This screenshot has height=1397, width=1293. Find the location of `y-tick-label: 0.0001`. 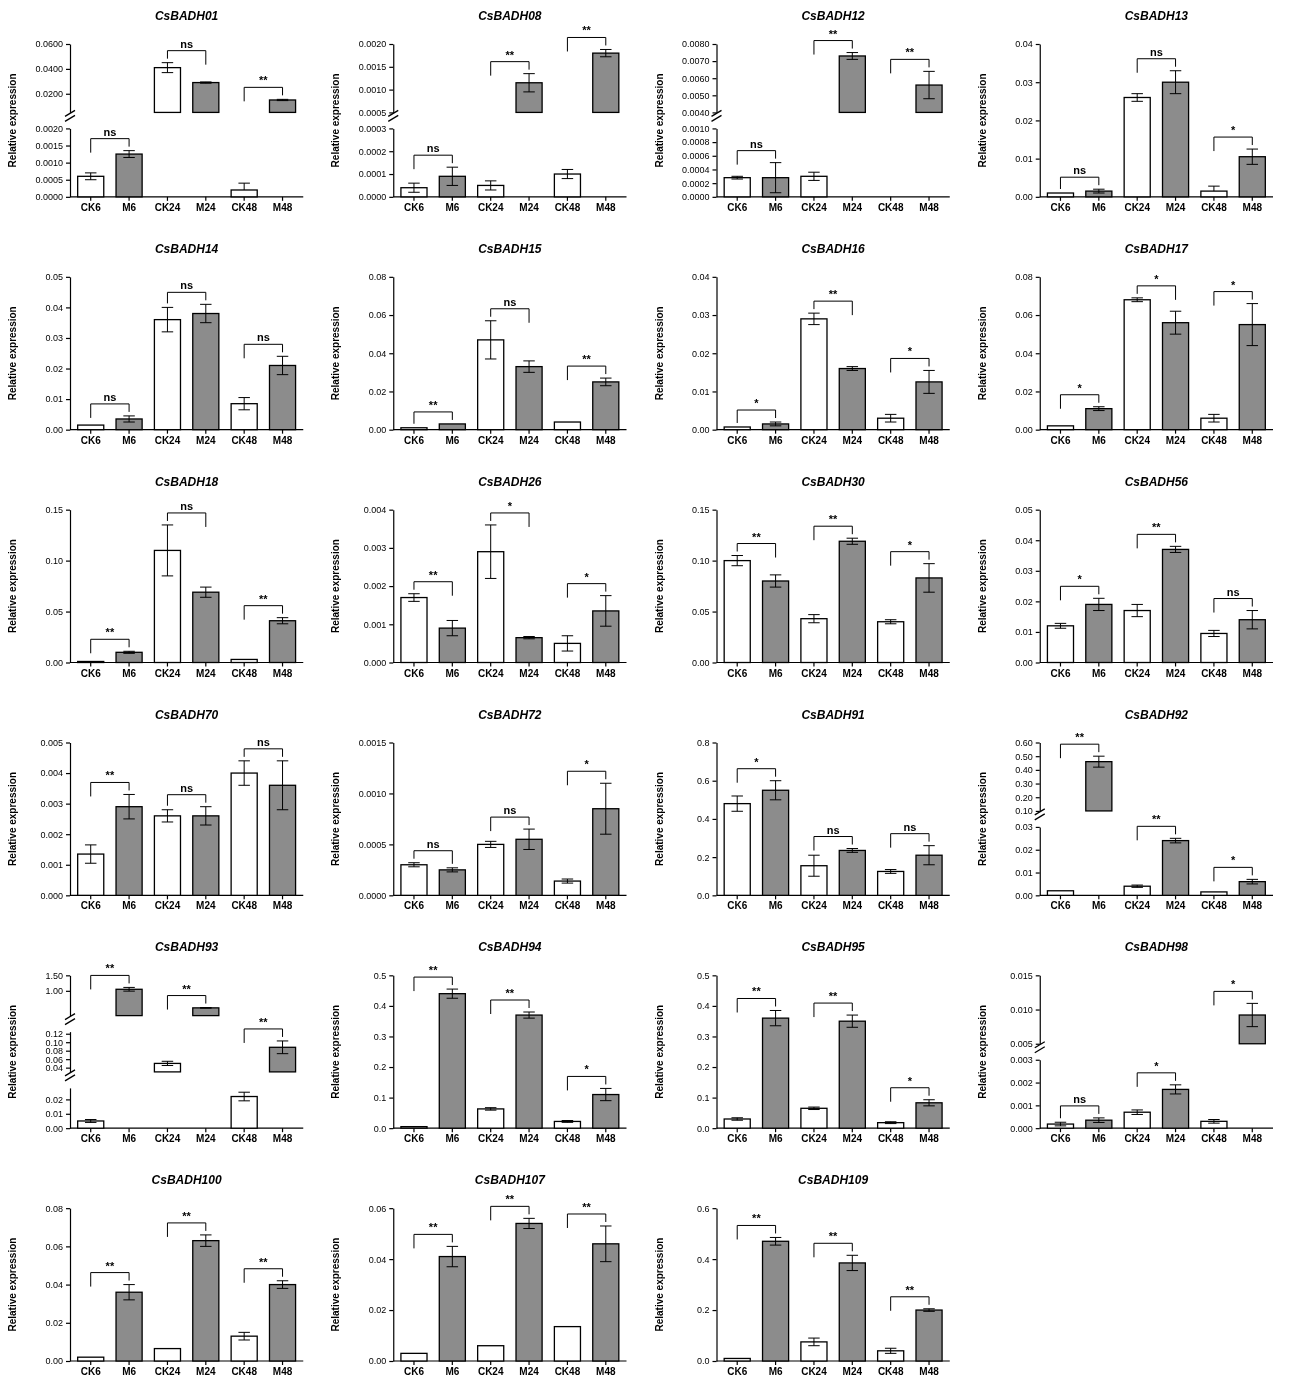

y-tick-label: 0.0001 is located at coordinates (372, 174).